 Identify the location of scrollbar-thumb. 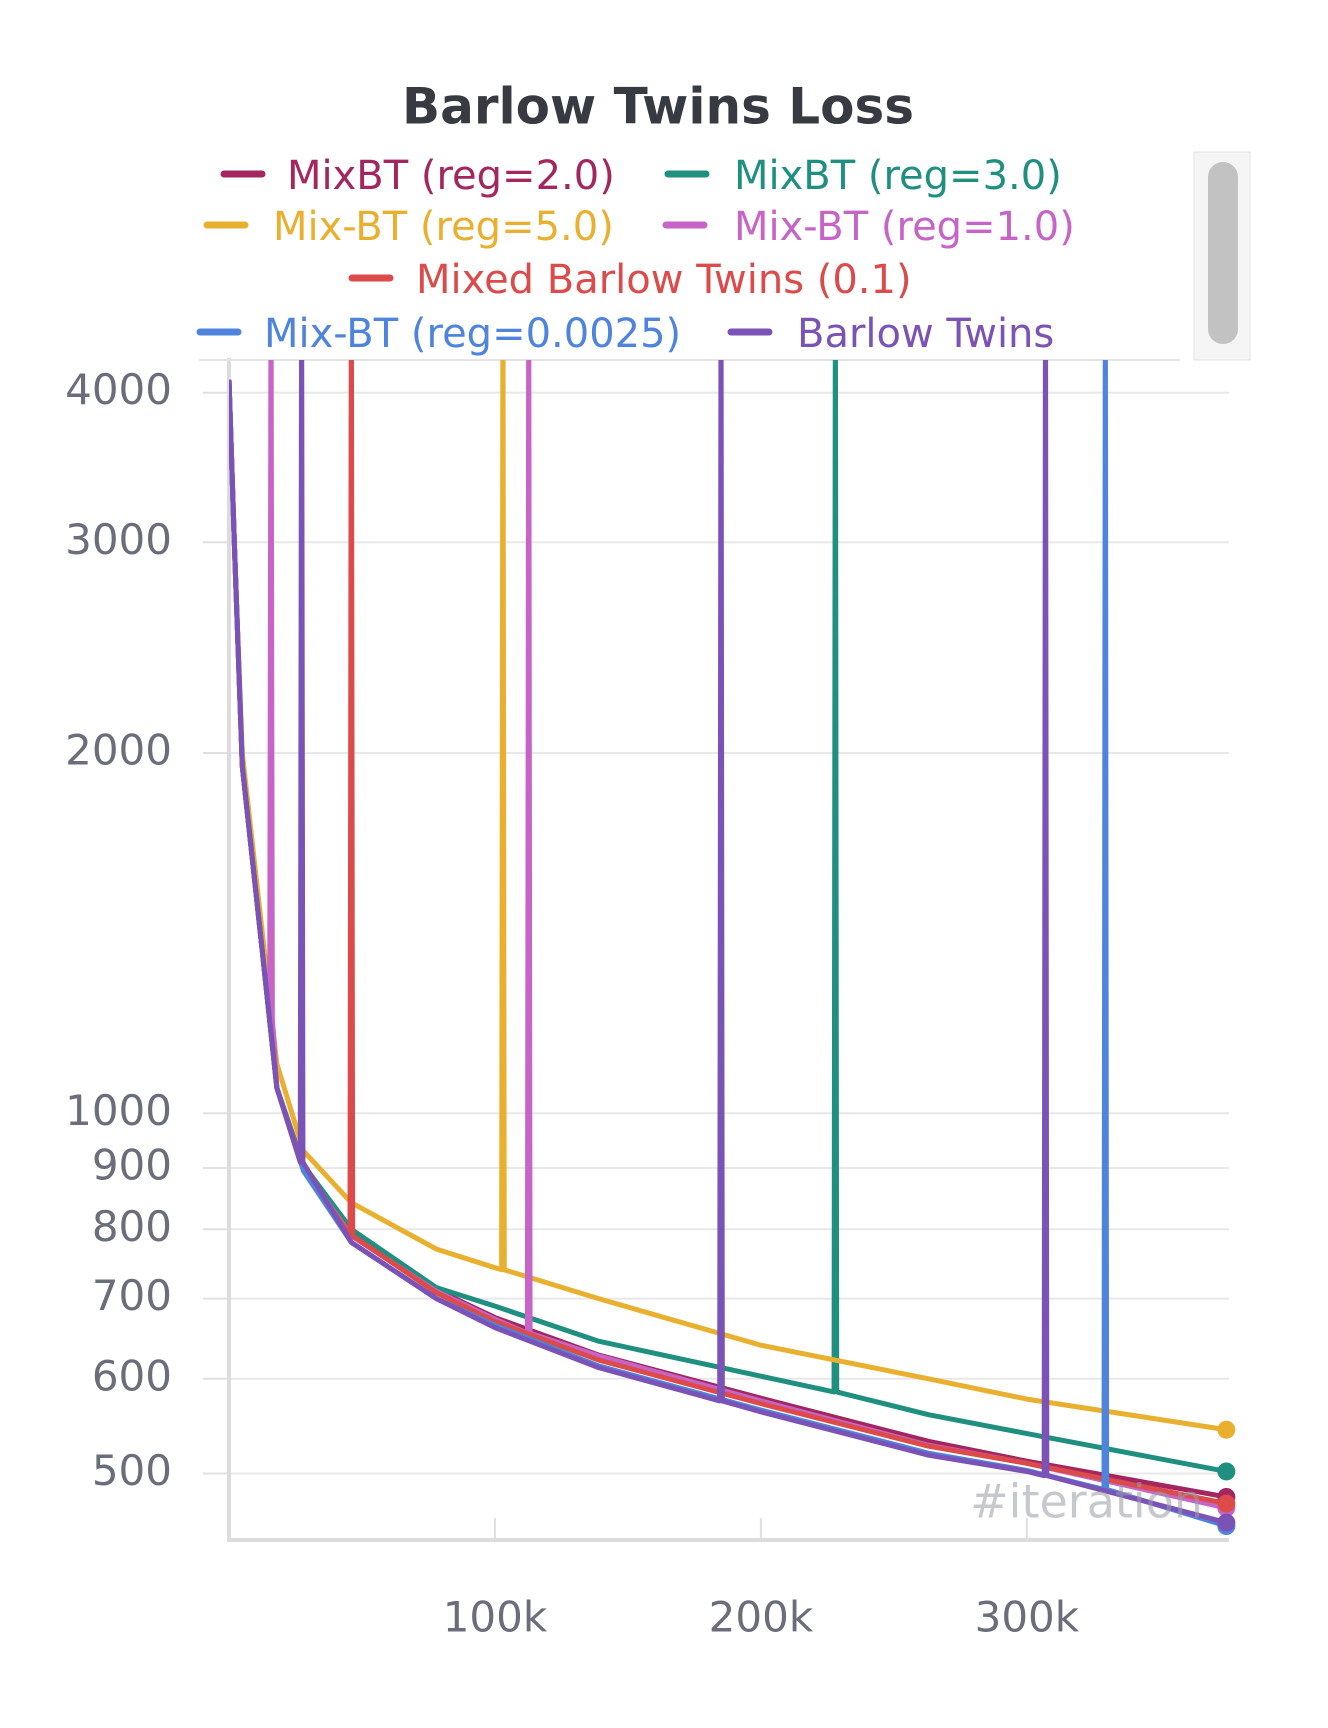
(1223, 253).